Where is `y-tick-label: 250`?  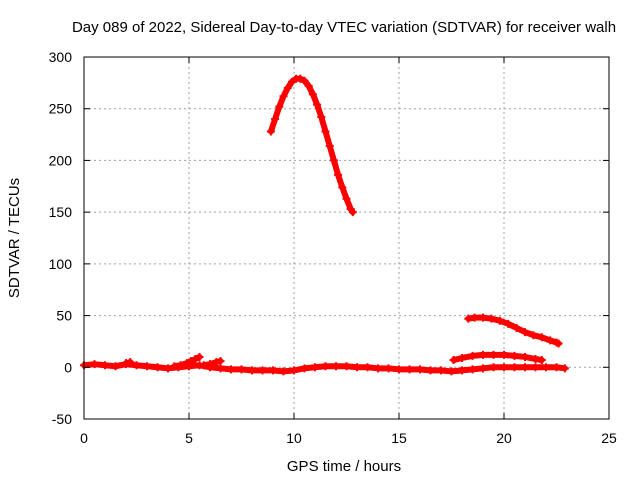
y-tick-label: 250 is located at coordinates (61, 109).